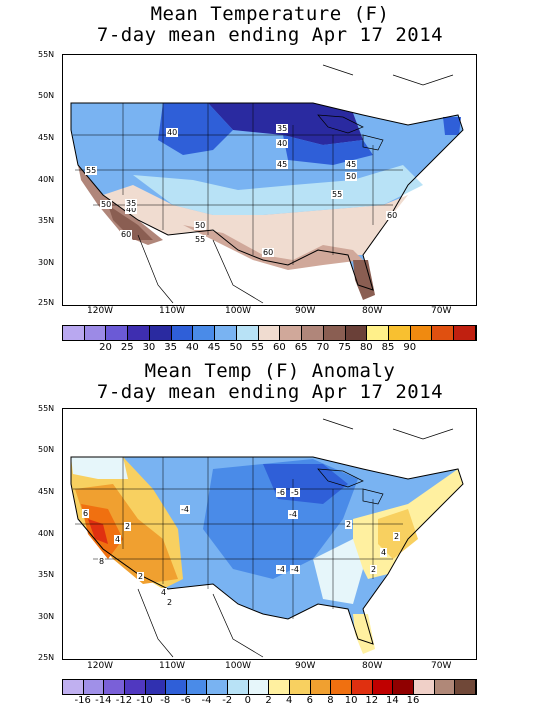 This screenshot has width=540, height=709. I want to click on colorbar-tick-label: -8, so click(165, 700).